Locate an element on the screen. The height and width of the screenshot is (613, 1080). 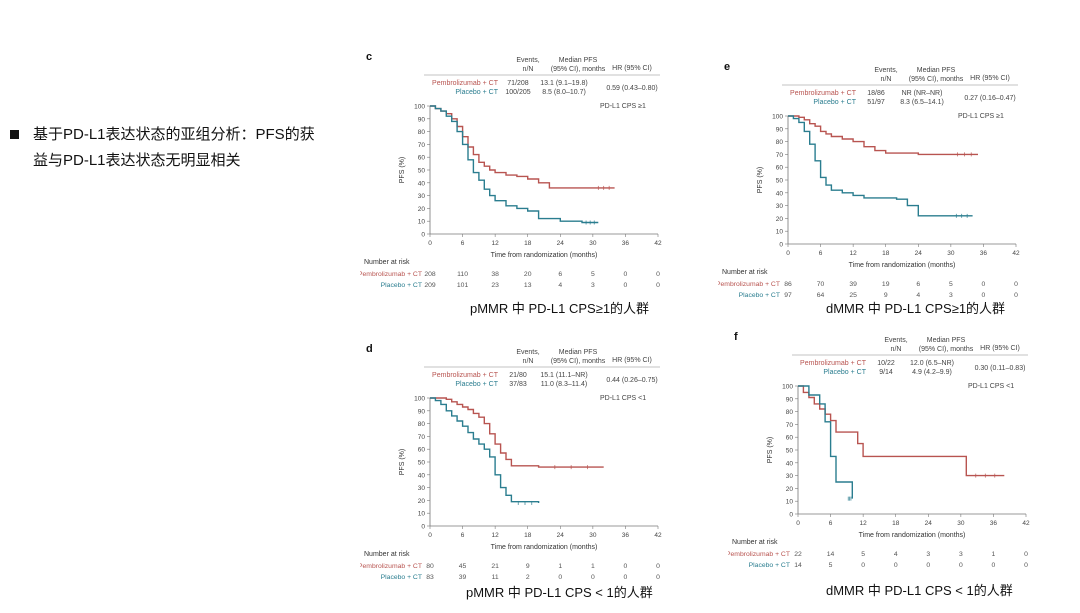
y-tick-label: 10 is located at coordinates (780, 232).